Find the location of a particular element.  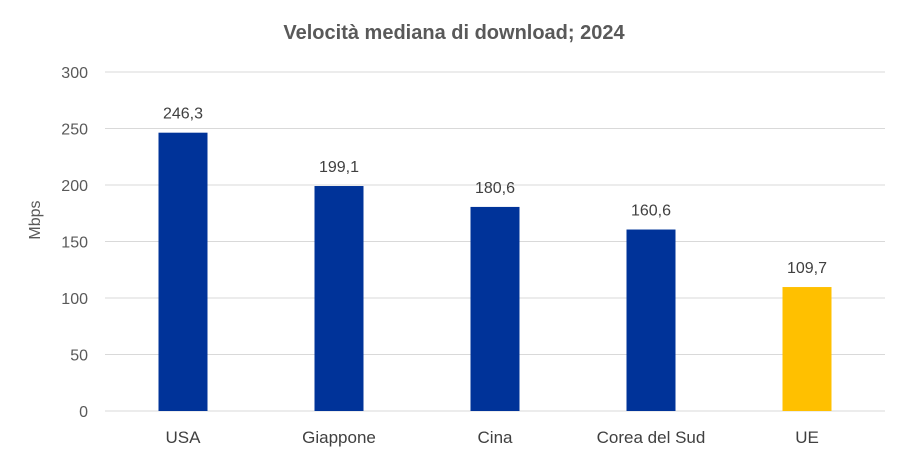

y-tick-label: 250 is located at coordinates (74, 130).